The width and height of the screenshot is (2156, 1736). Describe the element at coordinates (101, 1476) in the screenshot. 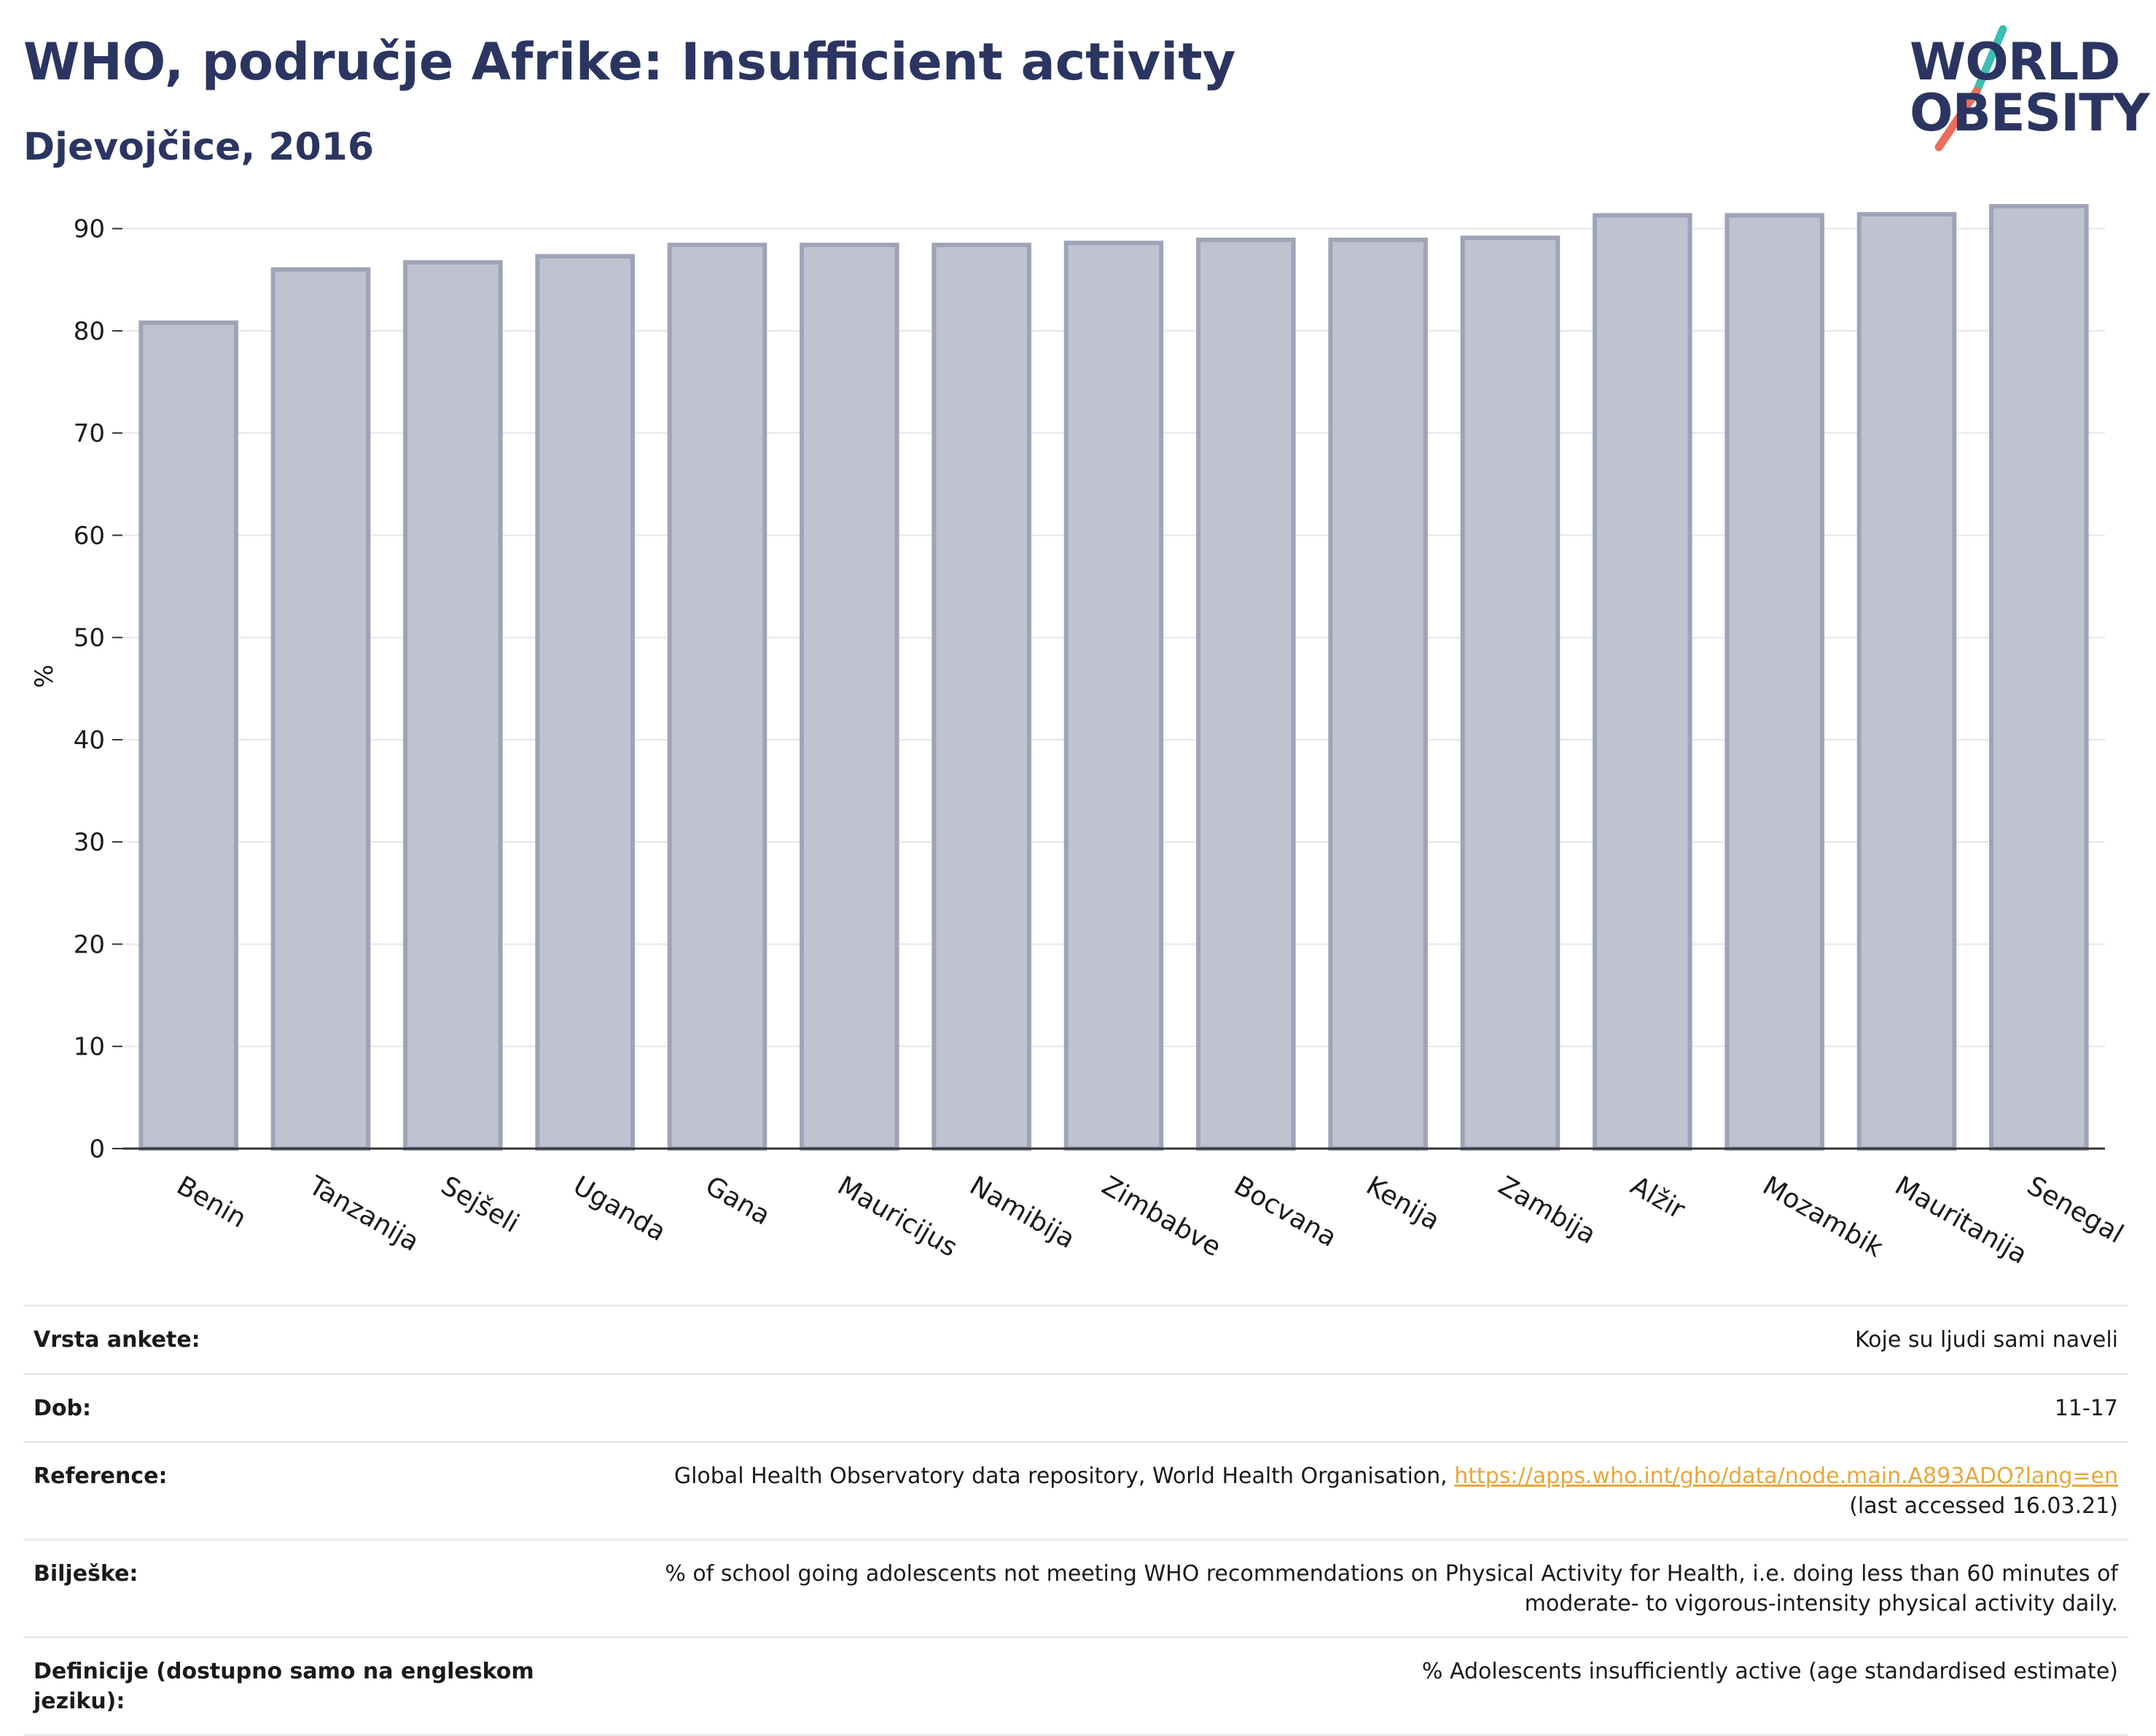

I see `info-label: Reference:` at that location.